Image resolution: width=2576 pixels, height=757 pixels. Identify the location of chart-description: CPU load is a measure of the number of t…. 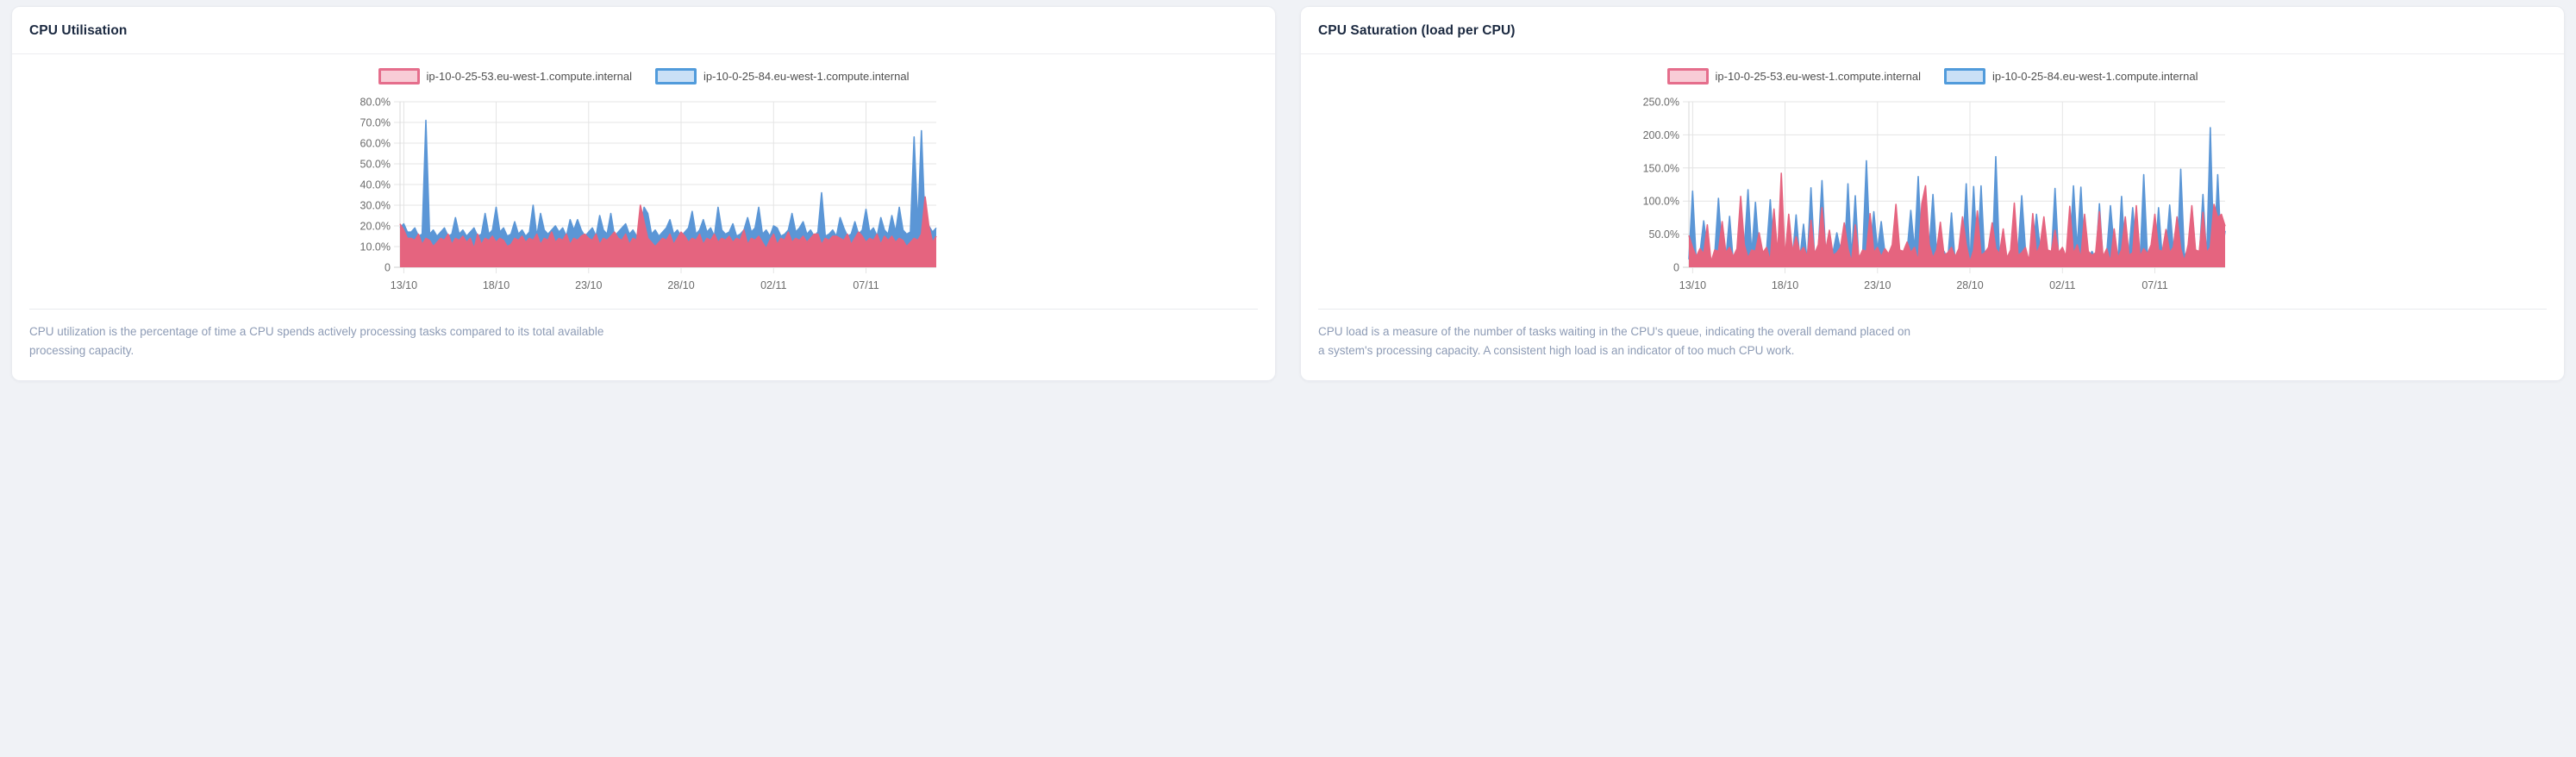
(1614, 341).